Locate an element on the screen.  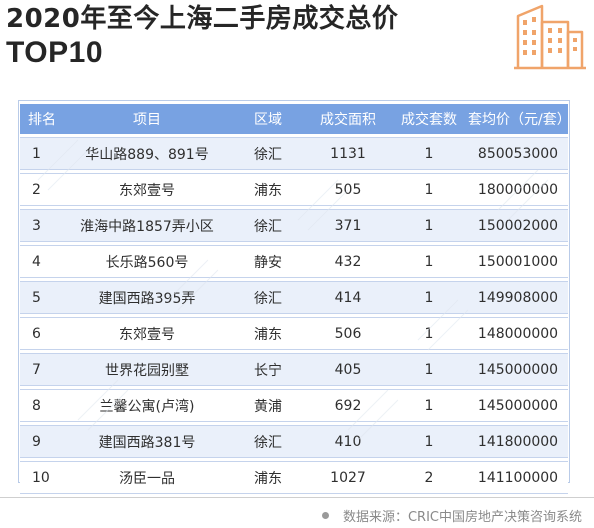
rank-cell: 9 is located at coordinates (42, 441).